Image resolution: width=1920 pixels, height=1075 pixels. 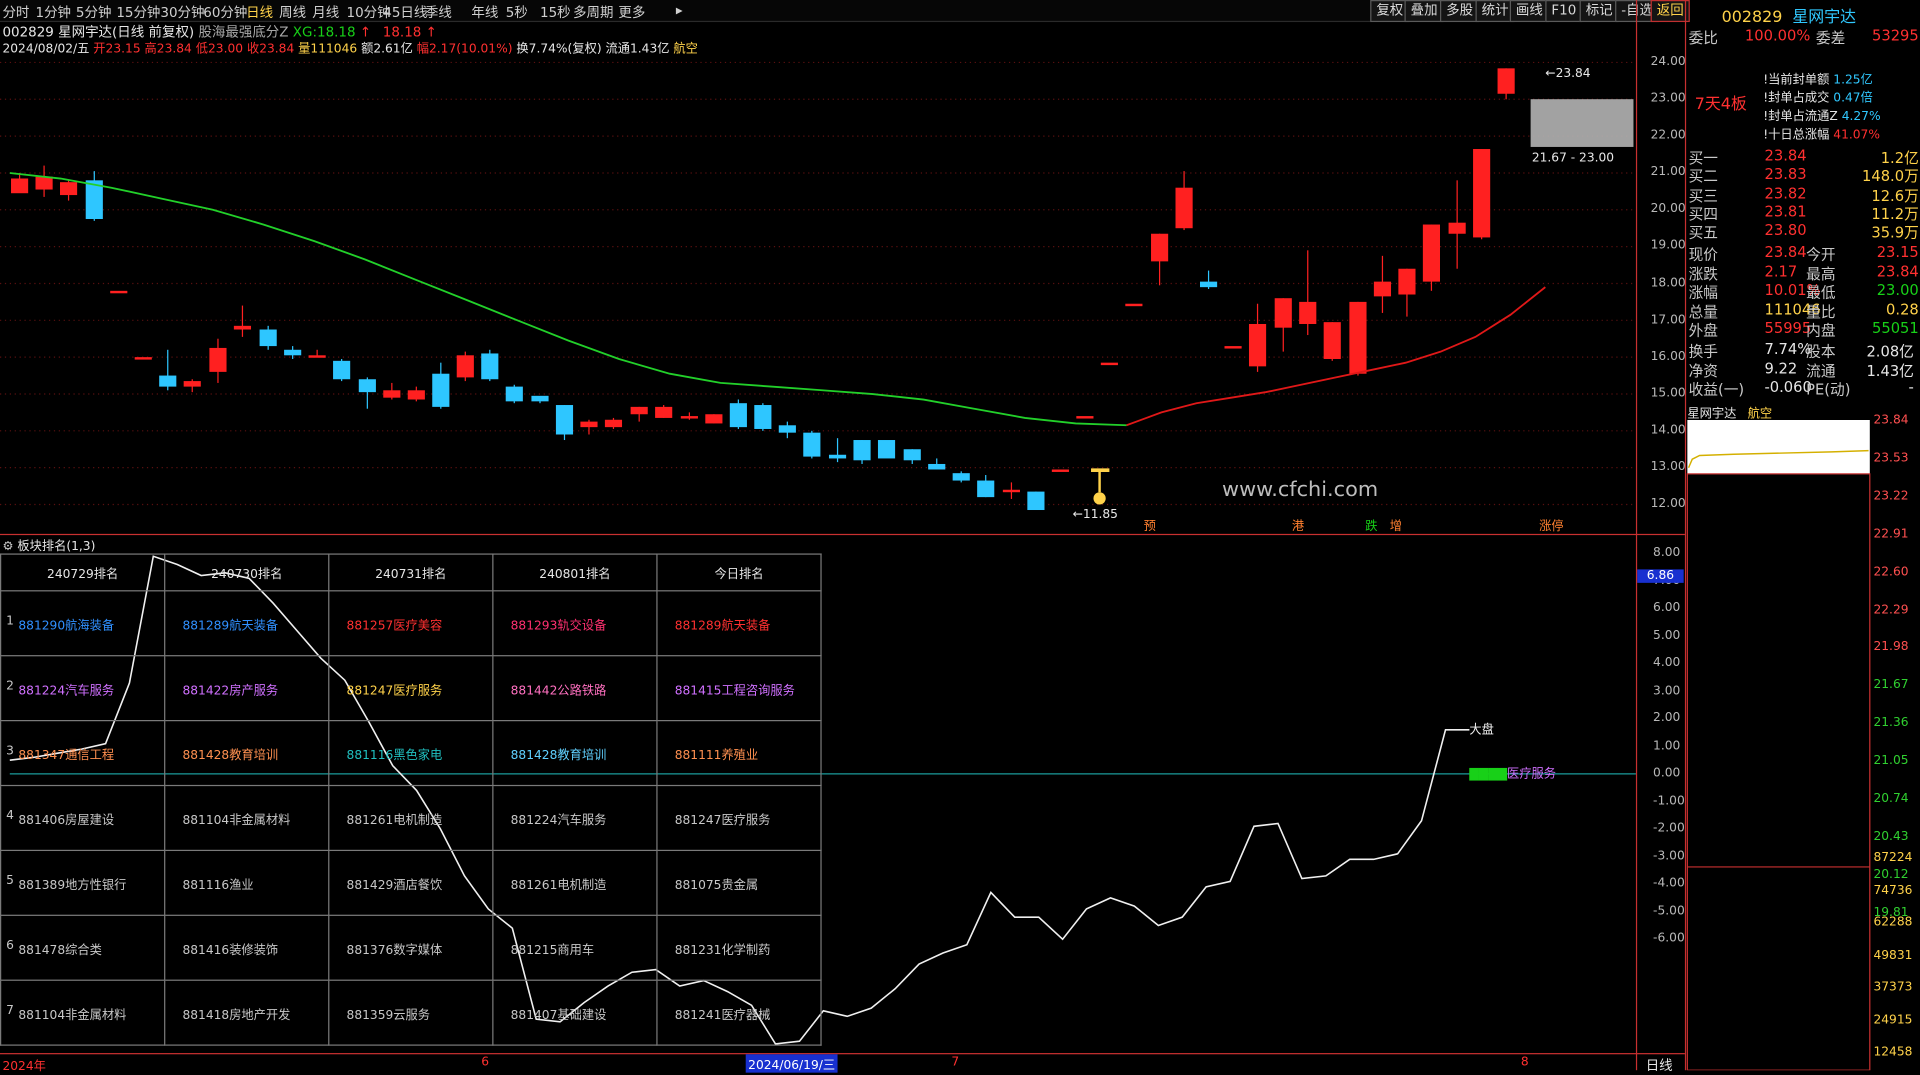 I want to click on rank-cell: 881075贵金属, so click(x=739, y=882).